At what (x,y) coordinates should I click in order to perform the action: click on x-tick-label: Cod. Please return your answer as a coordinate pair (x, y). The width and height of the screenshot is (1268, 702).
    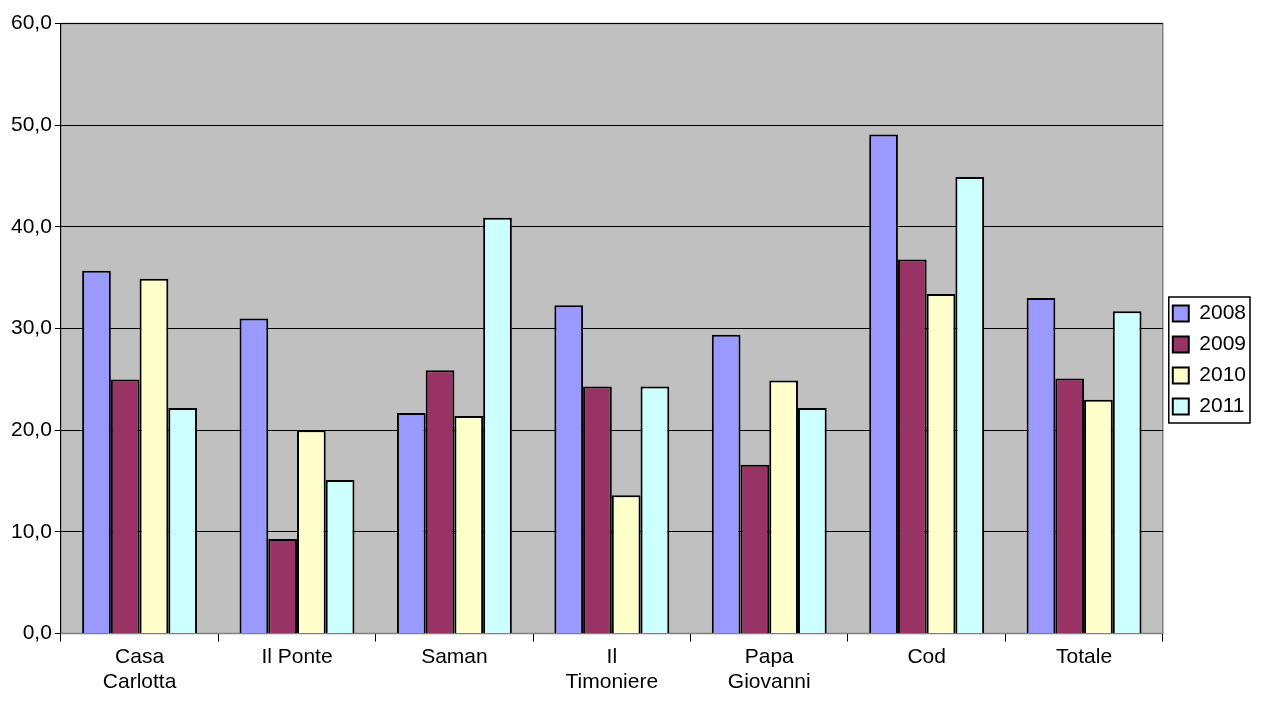
    Looking at the image, I should click on (926, 655).